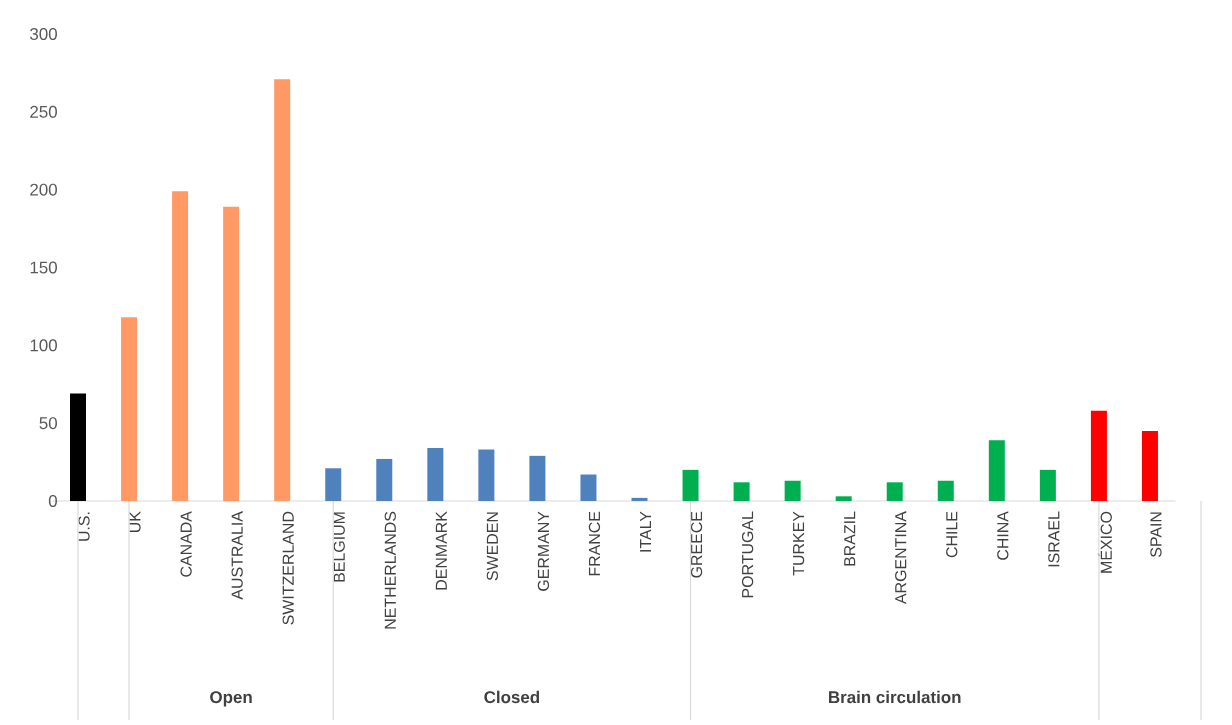  What do you see at coordinates (231, 699) in the screenshot?
I see `text: Open` at bounding box center [231, 699].